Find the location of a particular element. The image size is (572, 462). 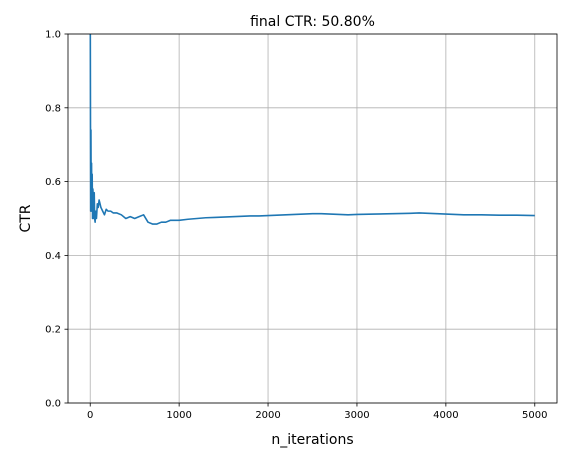

x-axis-title: n_iterations is located at coordinates (312, 440).